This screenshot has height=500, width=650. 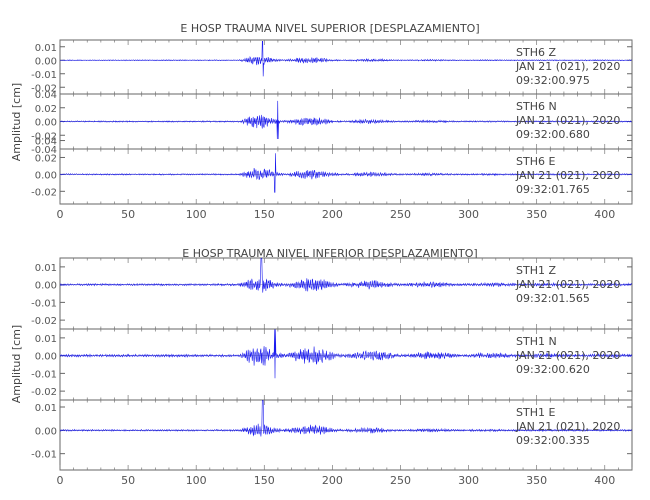 I want to click on time-label: 09:32:00.680, so click(x=553, y=134).